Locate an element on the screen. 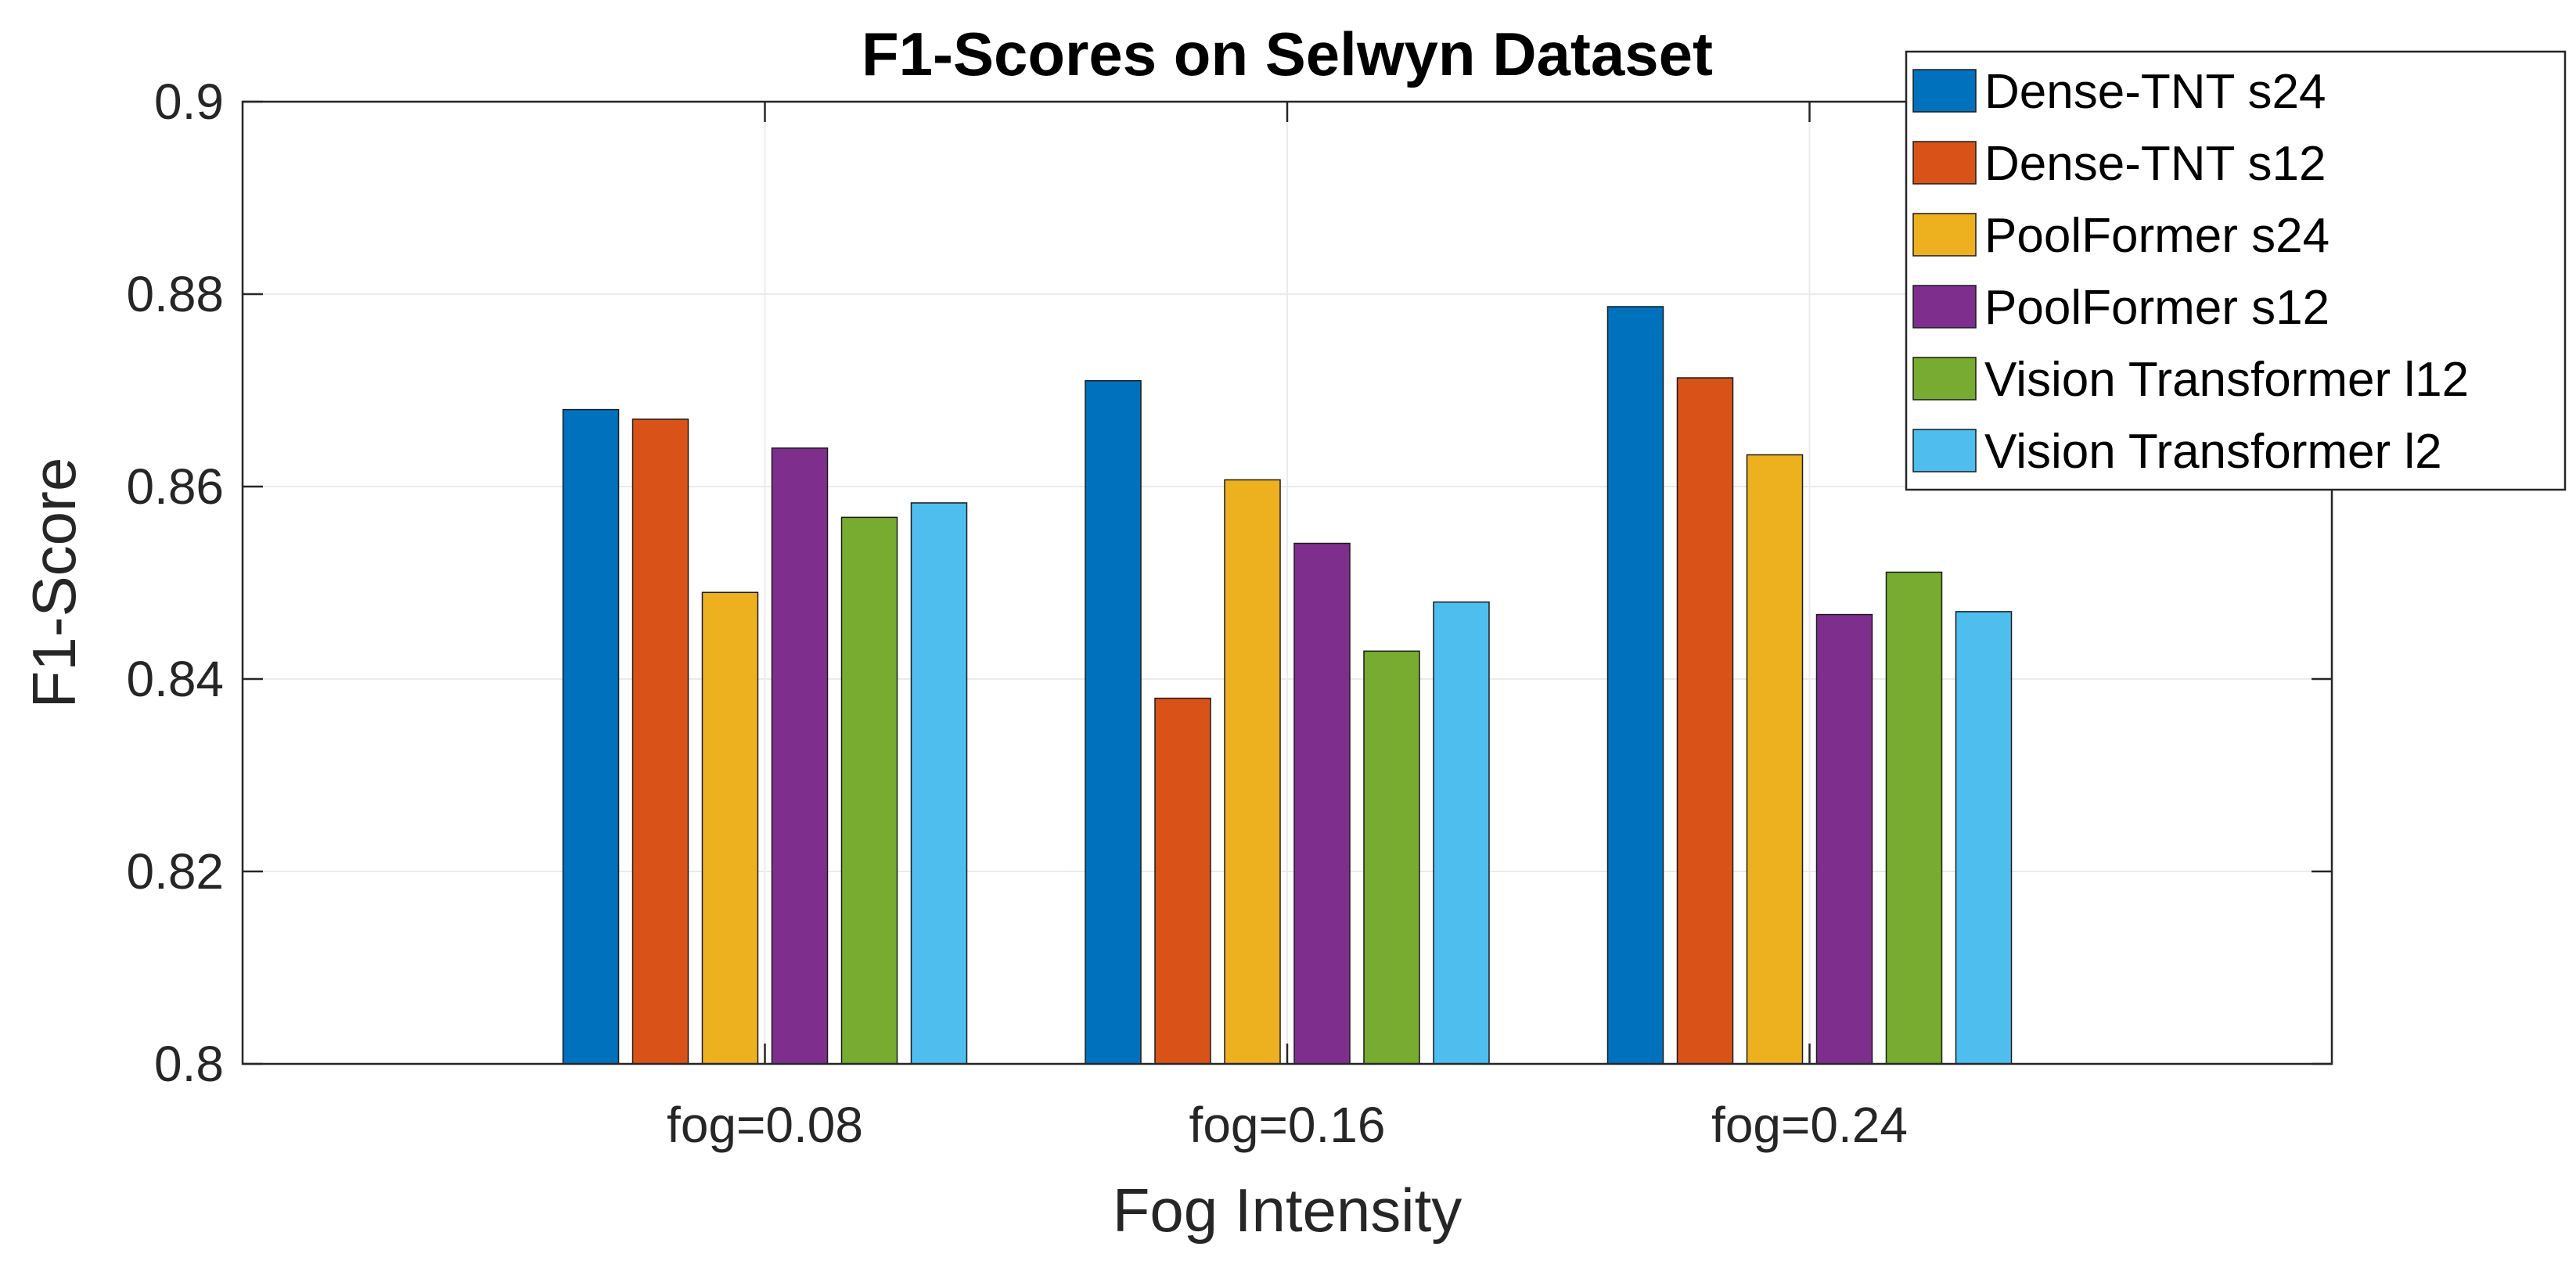 This screenshot has height=1261, width=2576. legend-box is located at coordinates (2236, 270).